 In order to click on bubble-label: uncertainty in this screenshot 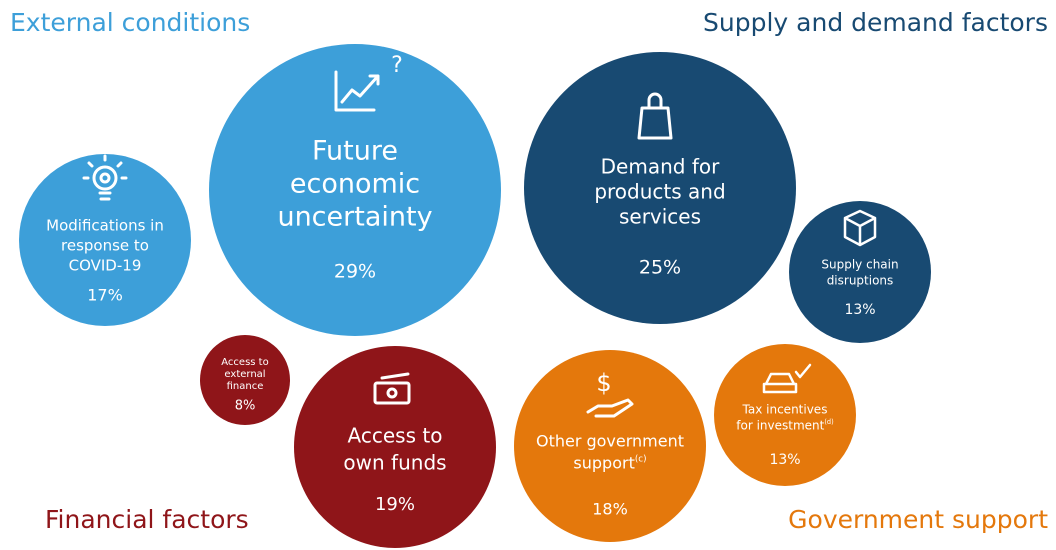, I will do `click(354, 217)`.